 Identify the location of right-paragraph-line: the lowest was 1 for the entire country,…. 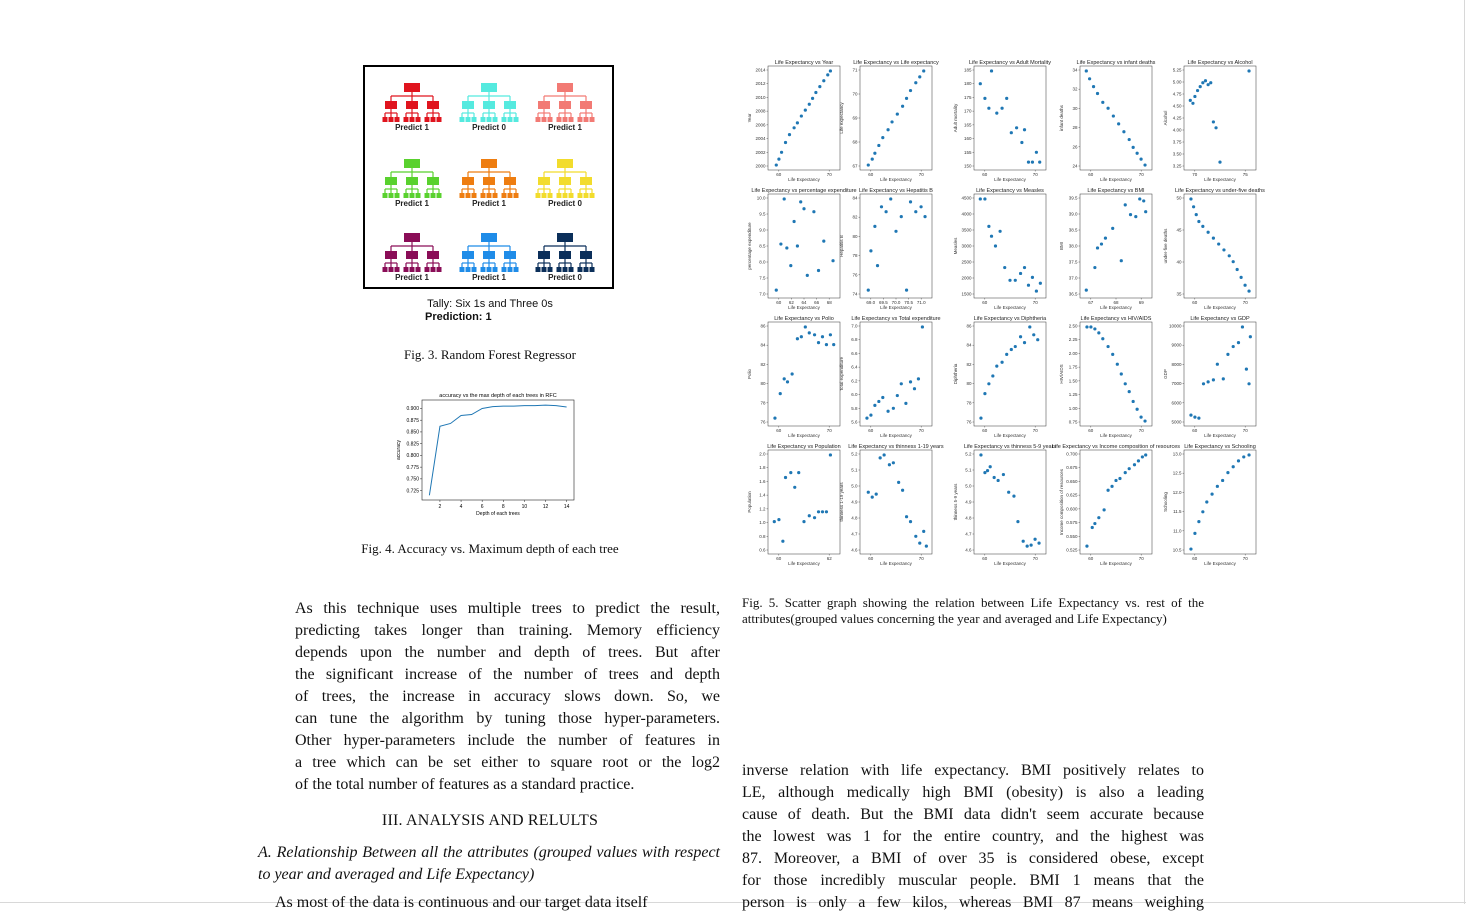
(973, 836).